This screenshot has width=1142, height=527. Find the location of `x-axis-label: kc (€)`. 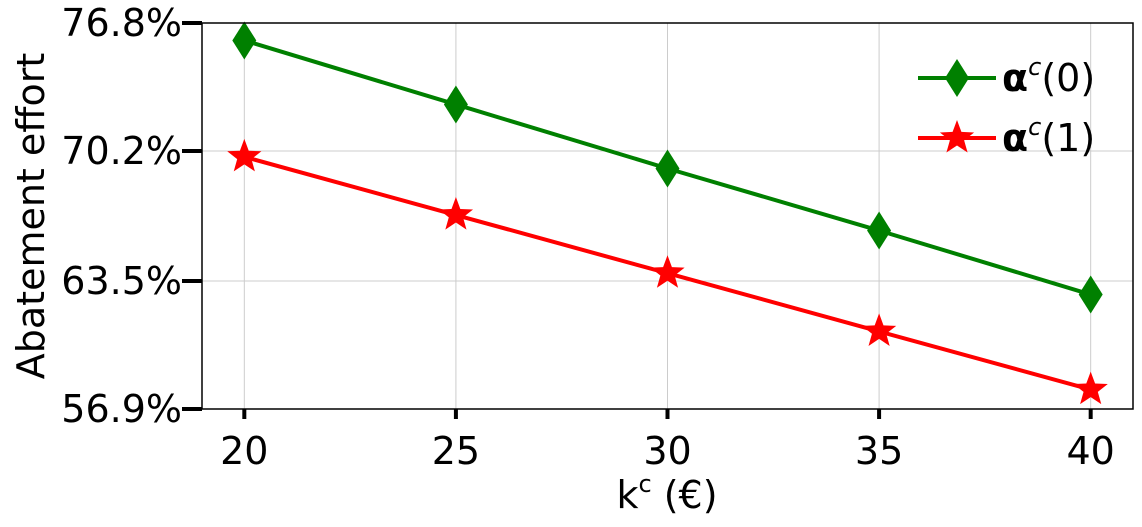

x-axis-label: kc (€) is located at coordinates (666, 493).